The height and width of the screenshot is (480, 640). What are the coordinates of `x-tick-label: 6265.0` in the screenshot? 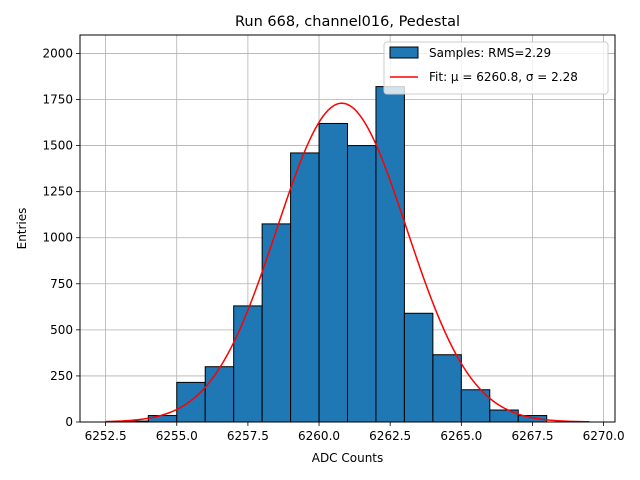 It's located at (461, 436).